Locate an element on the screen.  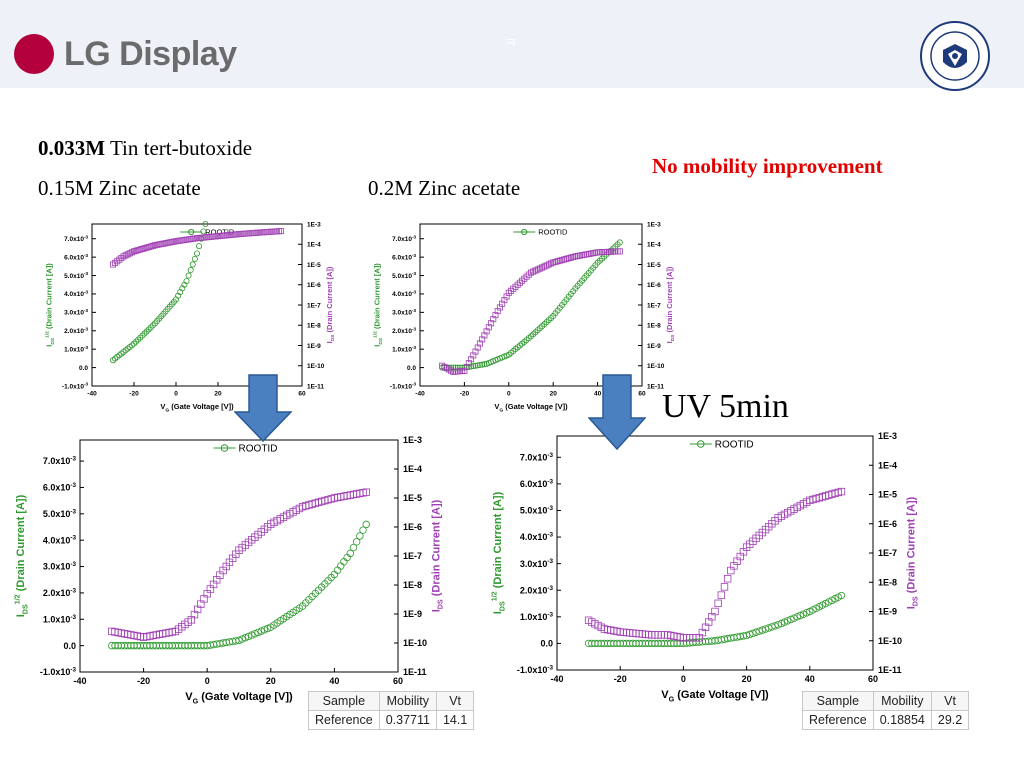
table-cell: 14.1 is located at coordinates (455, 720).